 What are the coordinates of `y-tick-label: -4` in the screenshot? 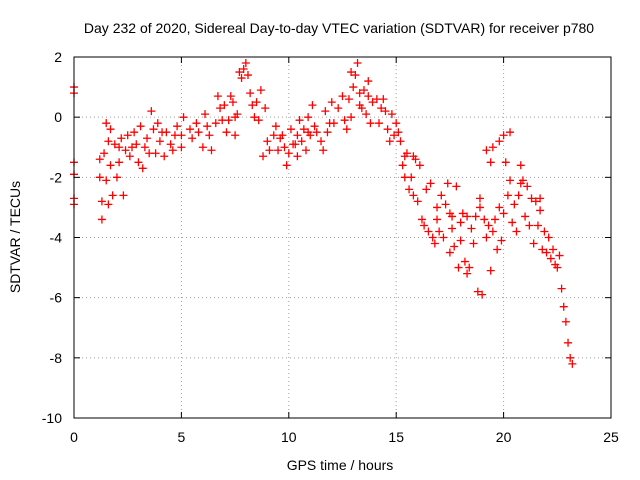 It's located at (56, 238).